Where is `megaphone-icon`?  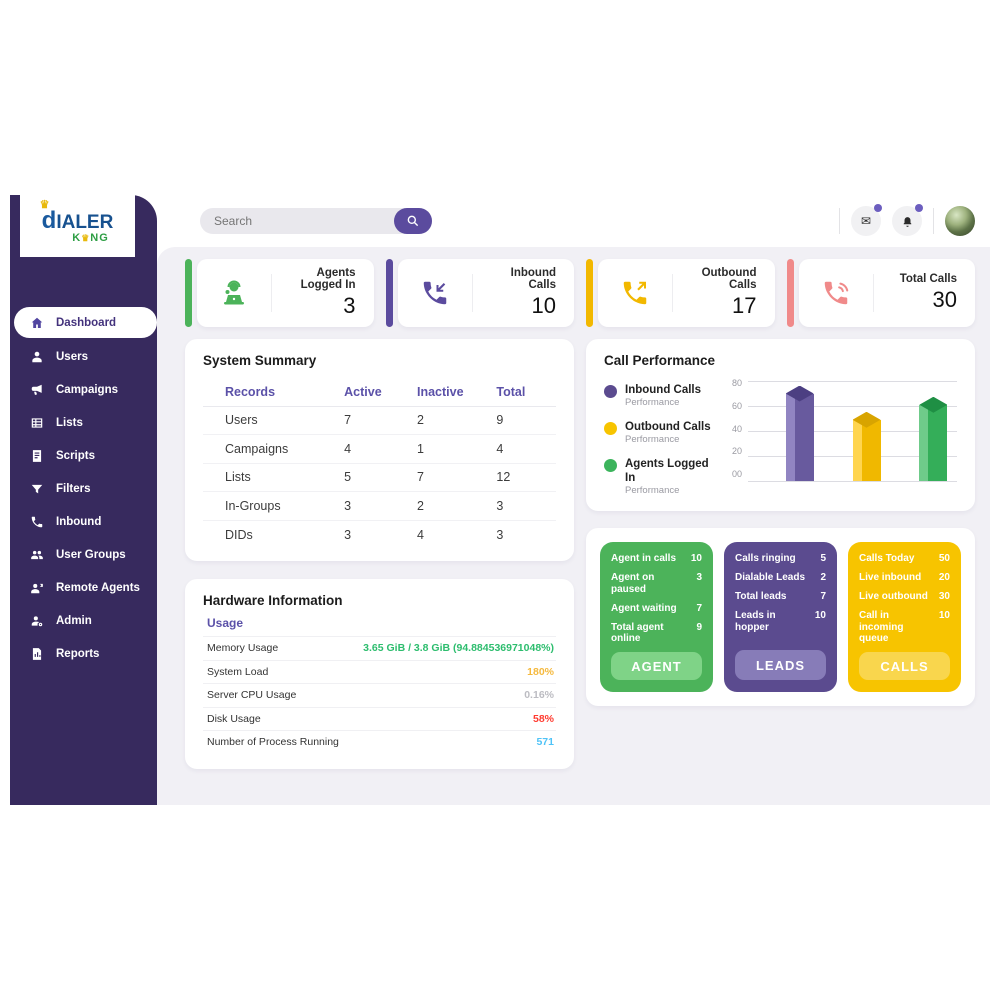 megaphone-icon is located at coordinates (36, 389).